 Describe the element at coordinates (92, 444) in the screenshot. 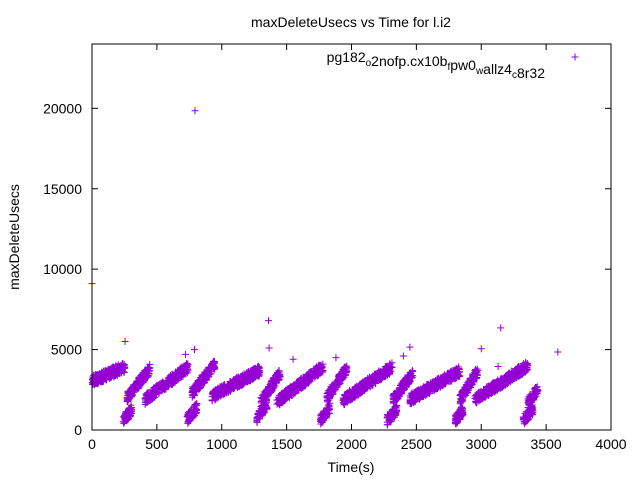

I see `x-tick-label: 0` at that location.